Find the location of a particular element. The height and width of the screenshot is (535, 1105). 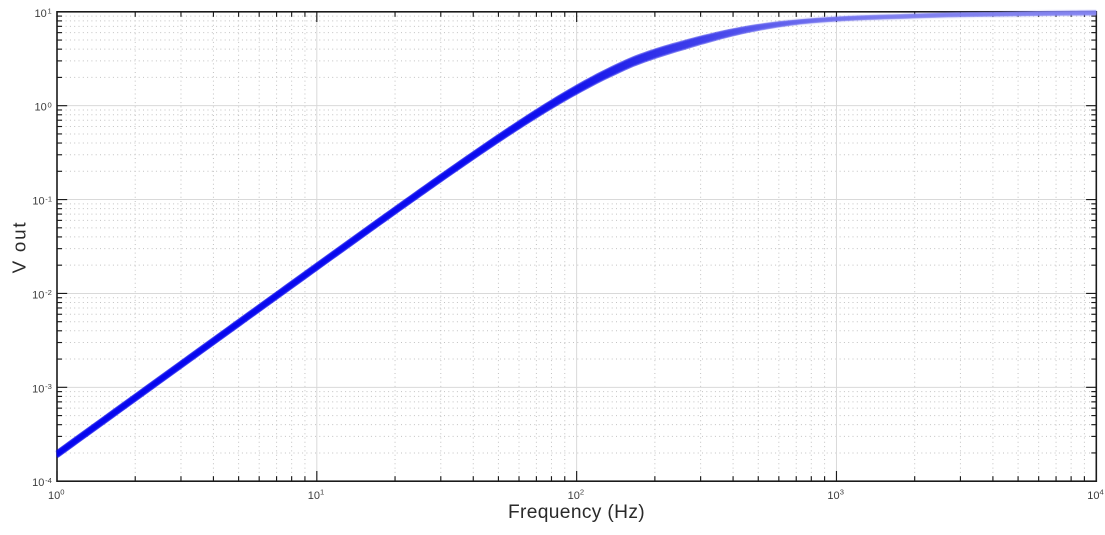

svg-text: 3 is located at coordinates (842, 492).